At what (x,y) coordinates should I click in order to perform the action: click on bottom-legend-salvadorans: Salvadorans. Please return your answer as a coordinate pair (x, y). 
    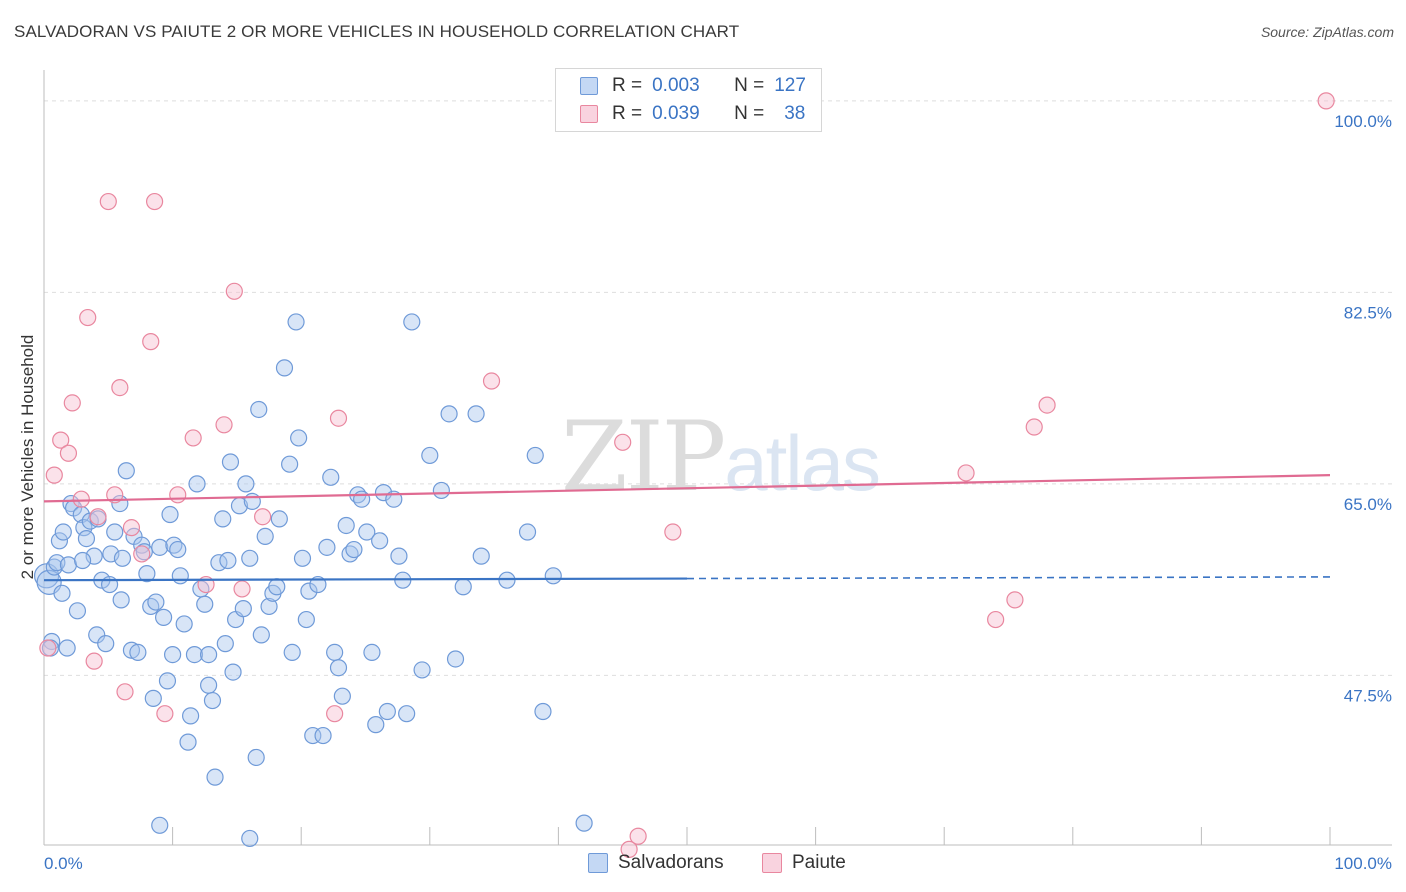
    Looking at the image, I should click on (656, 863).